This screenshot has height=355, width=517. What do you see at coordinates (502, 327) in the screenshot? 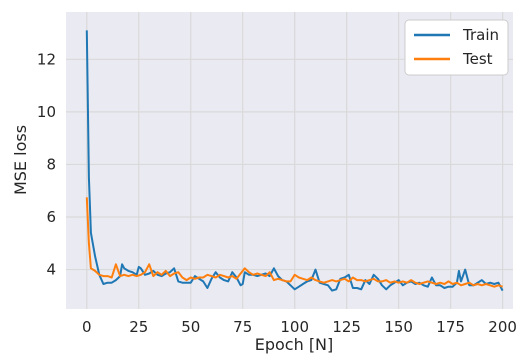
I see `x-tick-label: 200` at bounding box center [502, 327].